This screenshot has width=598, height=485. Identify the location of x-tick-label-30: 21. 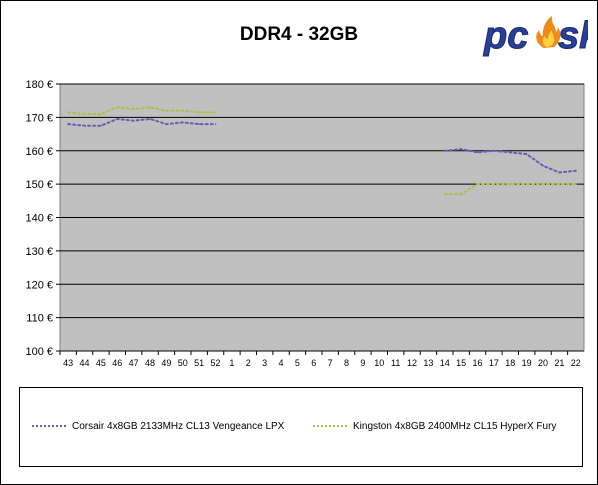
(559, 363).